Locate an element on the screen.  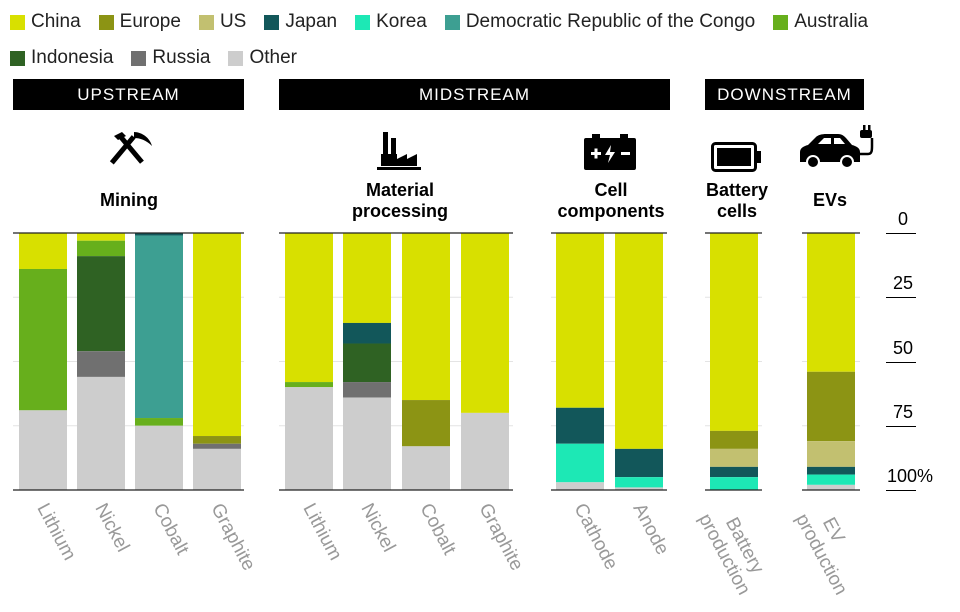
legend-item: US is located at coordinates (222, 21).